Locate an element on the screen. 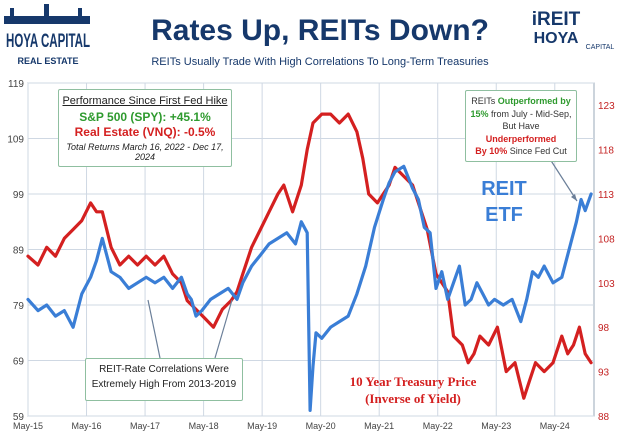  y-right-tick-label: 108 is located at coordinates (606, 239).